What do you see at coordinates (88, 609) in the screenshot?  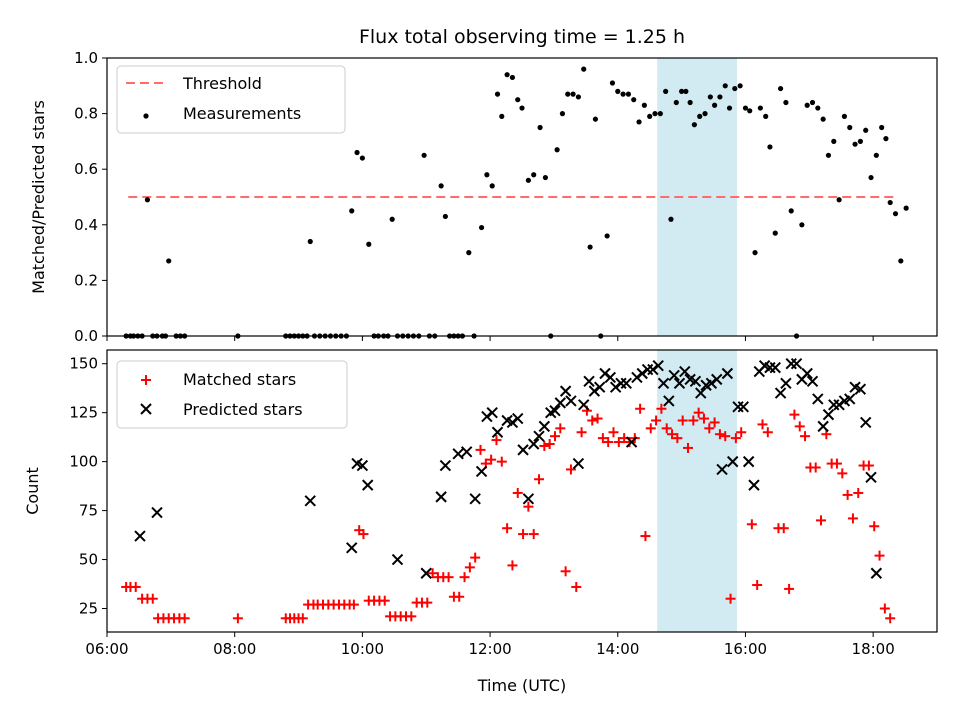 I see `y-tick-label: 25` at bounding box center [88, 609].